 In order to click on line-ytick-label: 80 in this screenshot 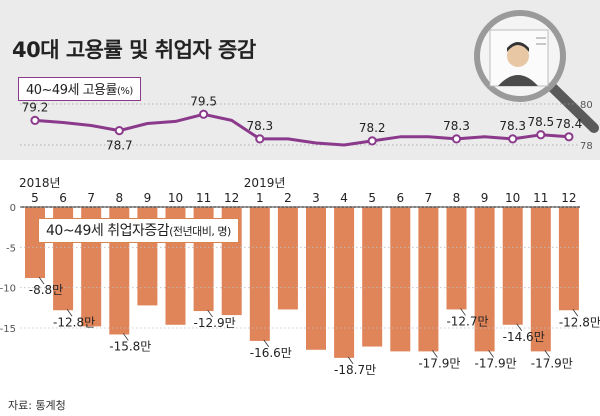, I will do `click(586, 105)`.